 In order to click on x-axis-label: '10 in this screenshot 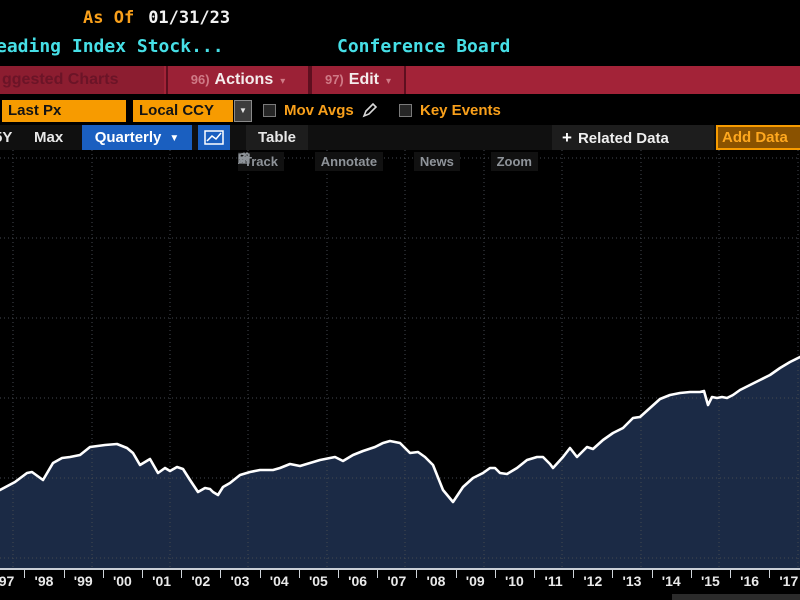, I will do `click(514, 581)`.